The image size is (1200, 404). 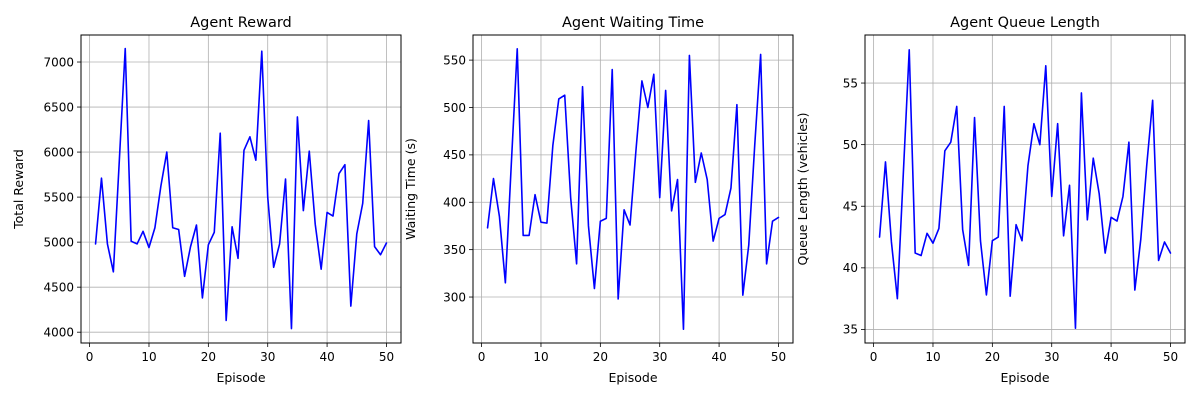 I want to click on y-tick-label: 300, so click(x=454, y=297).